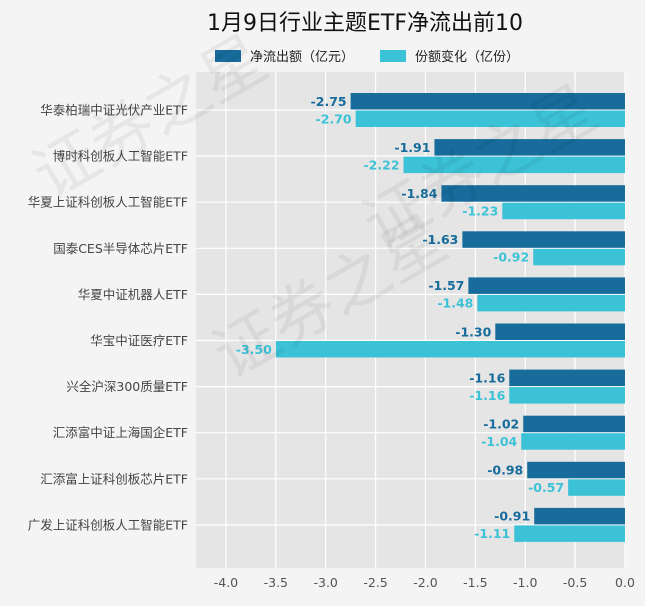 This screenshot has height=606, width=645. Describe the element at coordinates (446, 285) in the screenshot. I see `value-label: -1.57` at that location.